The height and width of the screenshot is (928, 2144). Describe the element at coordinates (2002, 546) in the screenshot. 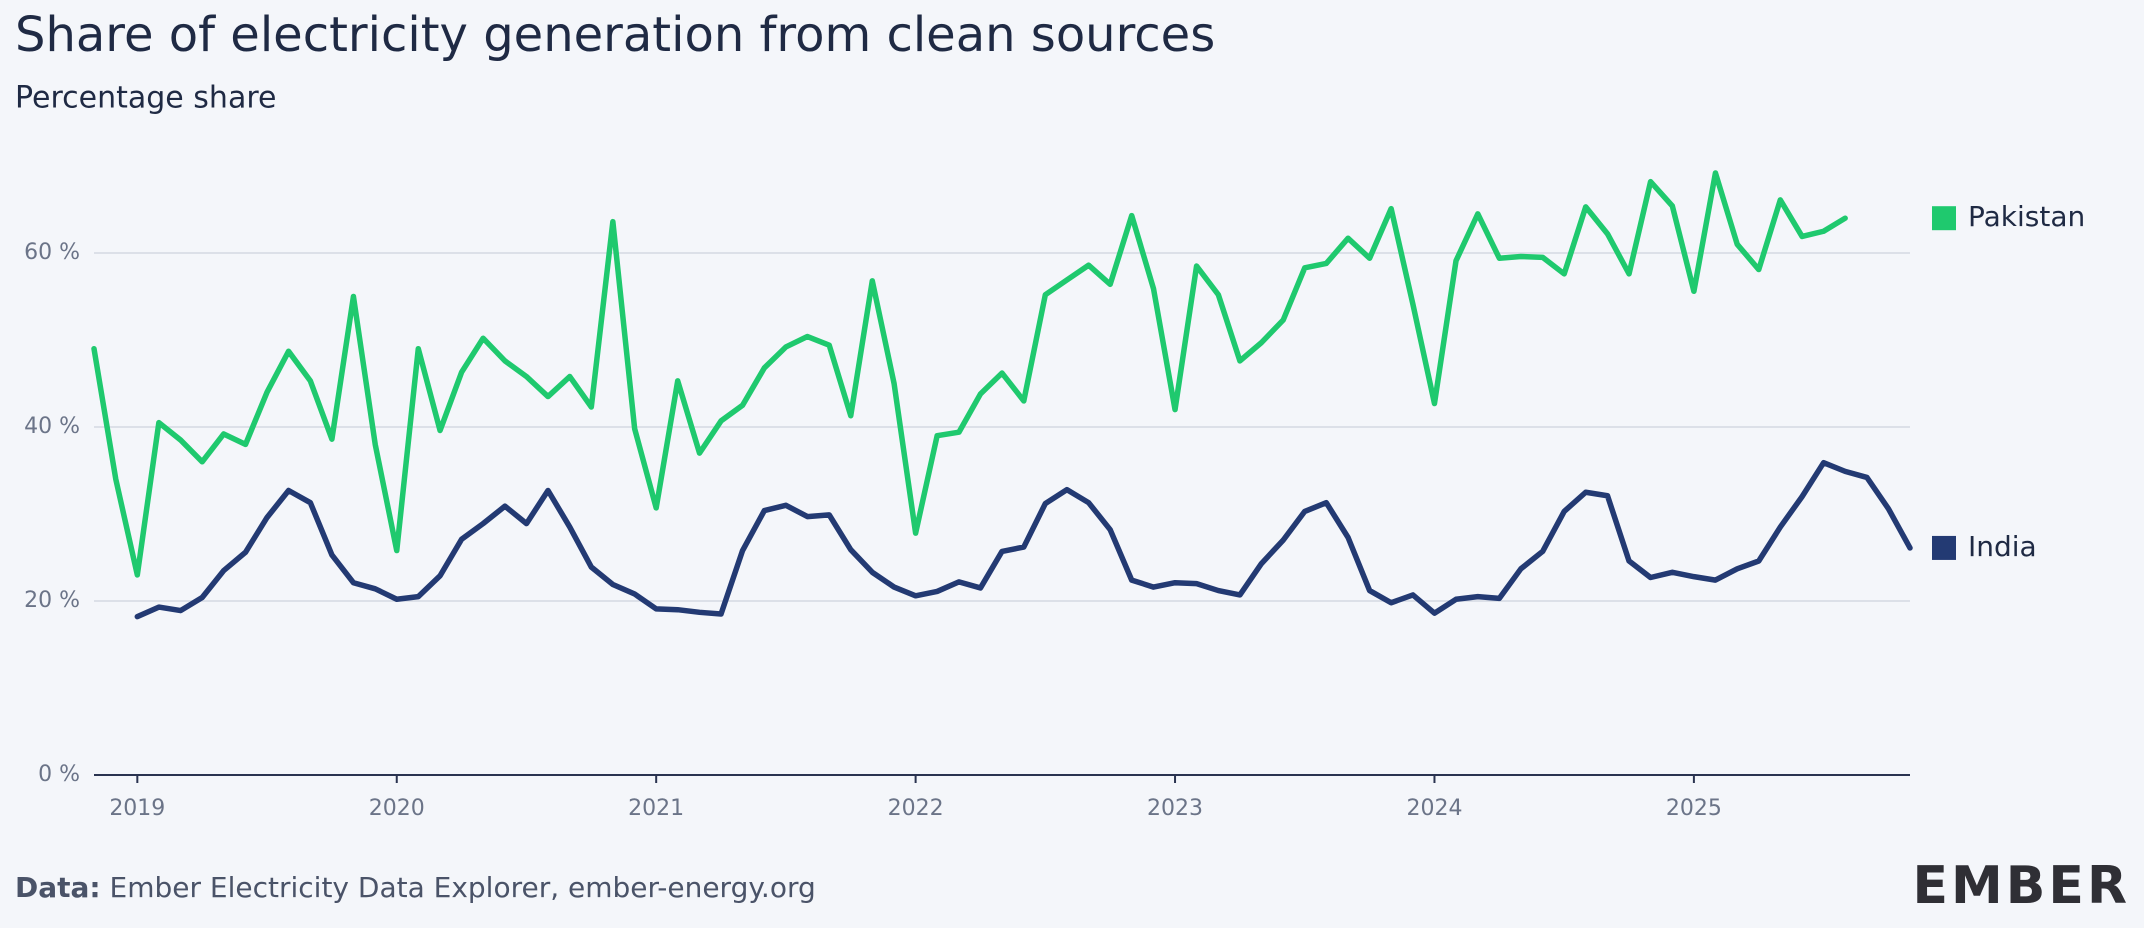

I see `legend-label: India` at that location.